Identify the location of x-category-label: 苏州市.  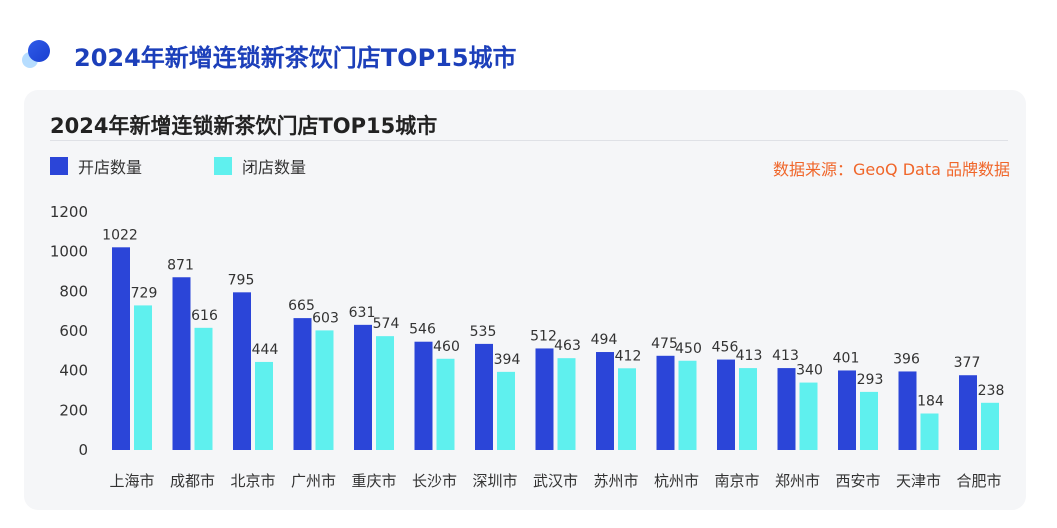
(615, 481).